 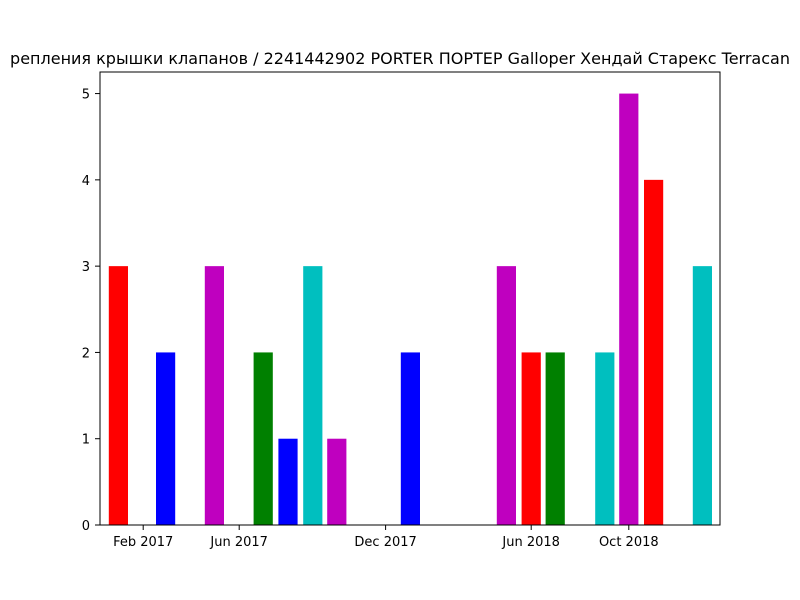 What do you see at coordinates (86, 526) in the screenshot?
I see `y-tick-label: 0` at bounding box center [86, 526].